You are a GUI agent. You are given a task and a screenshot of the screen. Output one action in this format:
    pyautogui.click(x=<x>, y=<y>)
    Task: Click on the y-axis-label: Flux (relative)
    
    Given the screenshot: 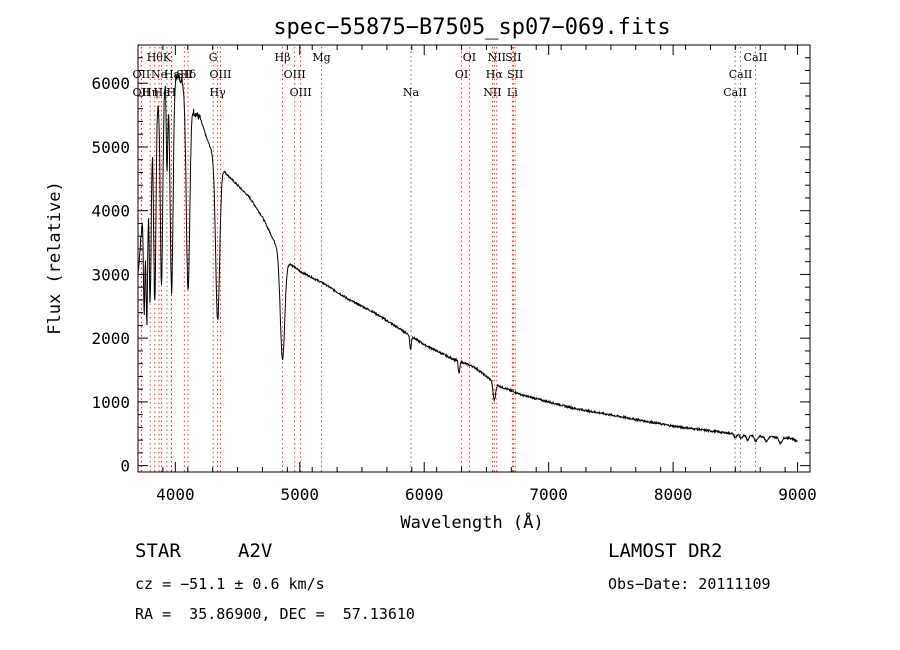 What is the action you would take?
    pyautogui.click(x=55, y=258)
    